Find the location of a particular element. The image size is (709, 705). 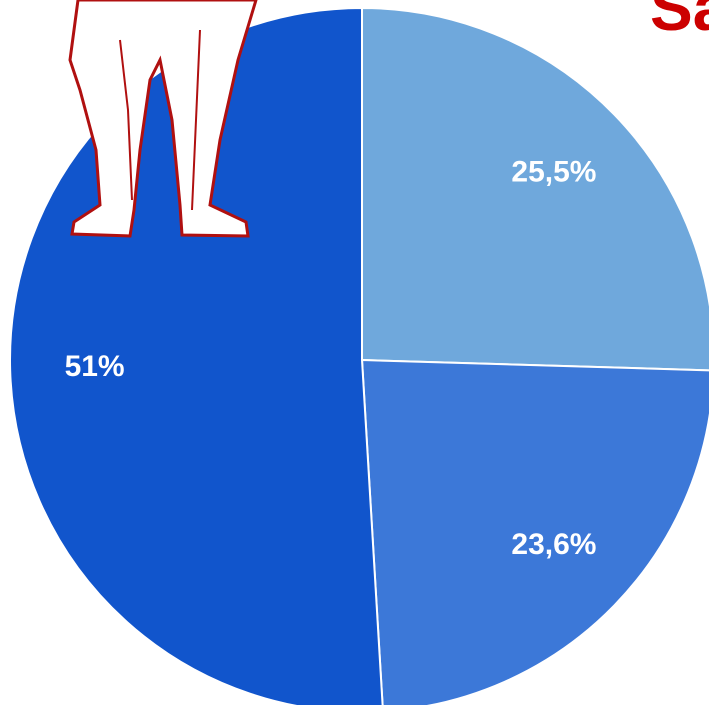

value-label: 23,6% is located at coordinates (553, 544).